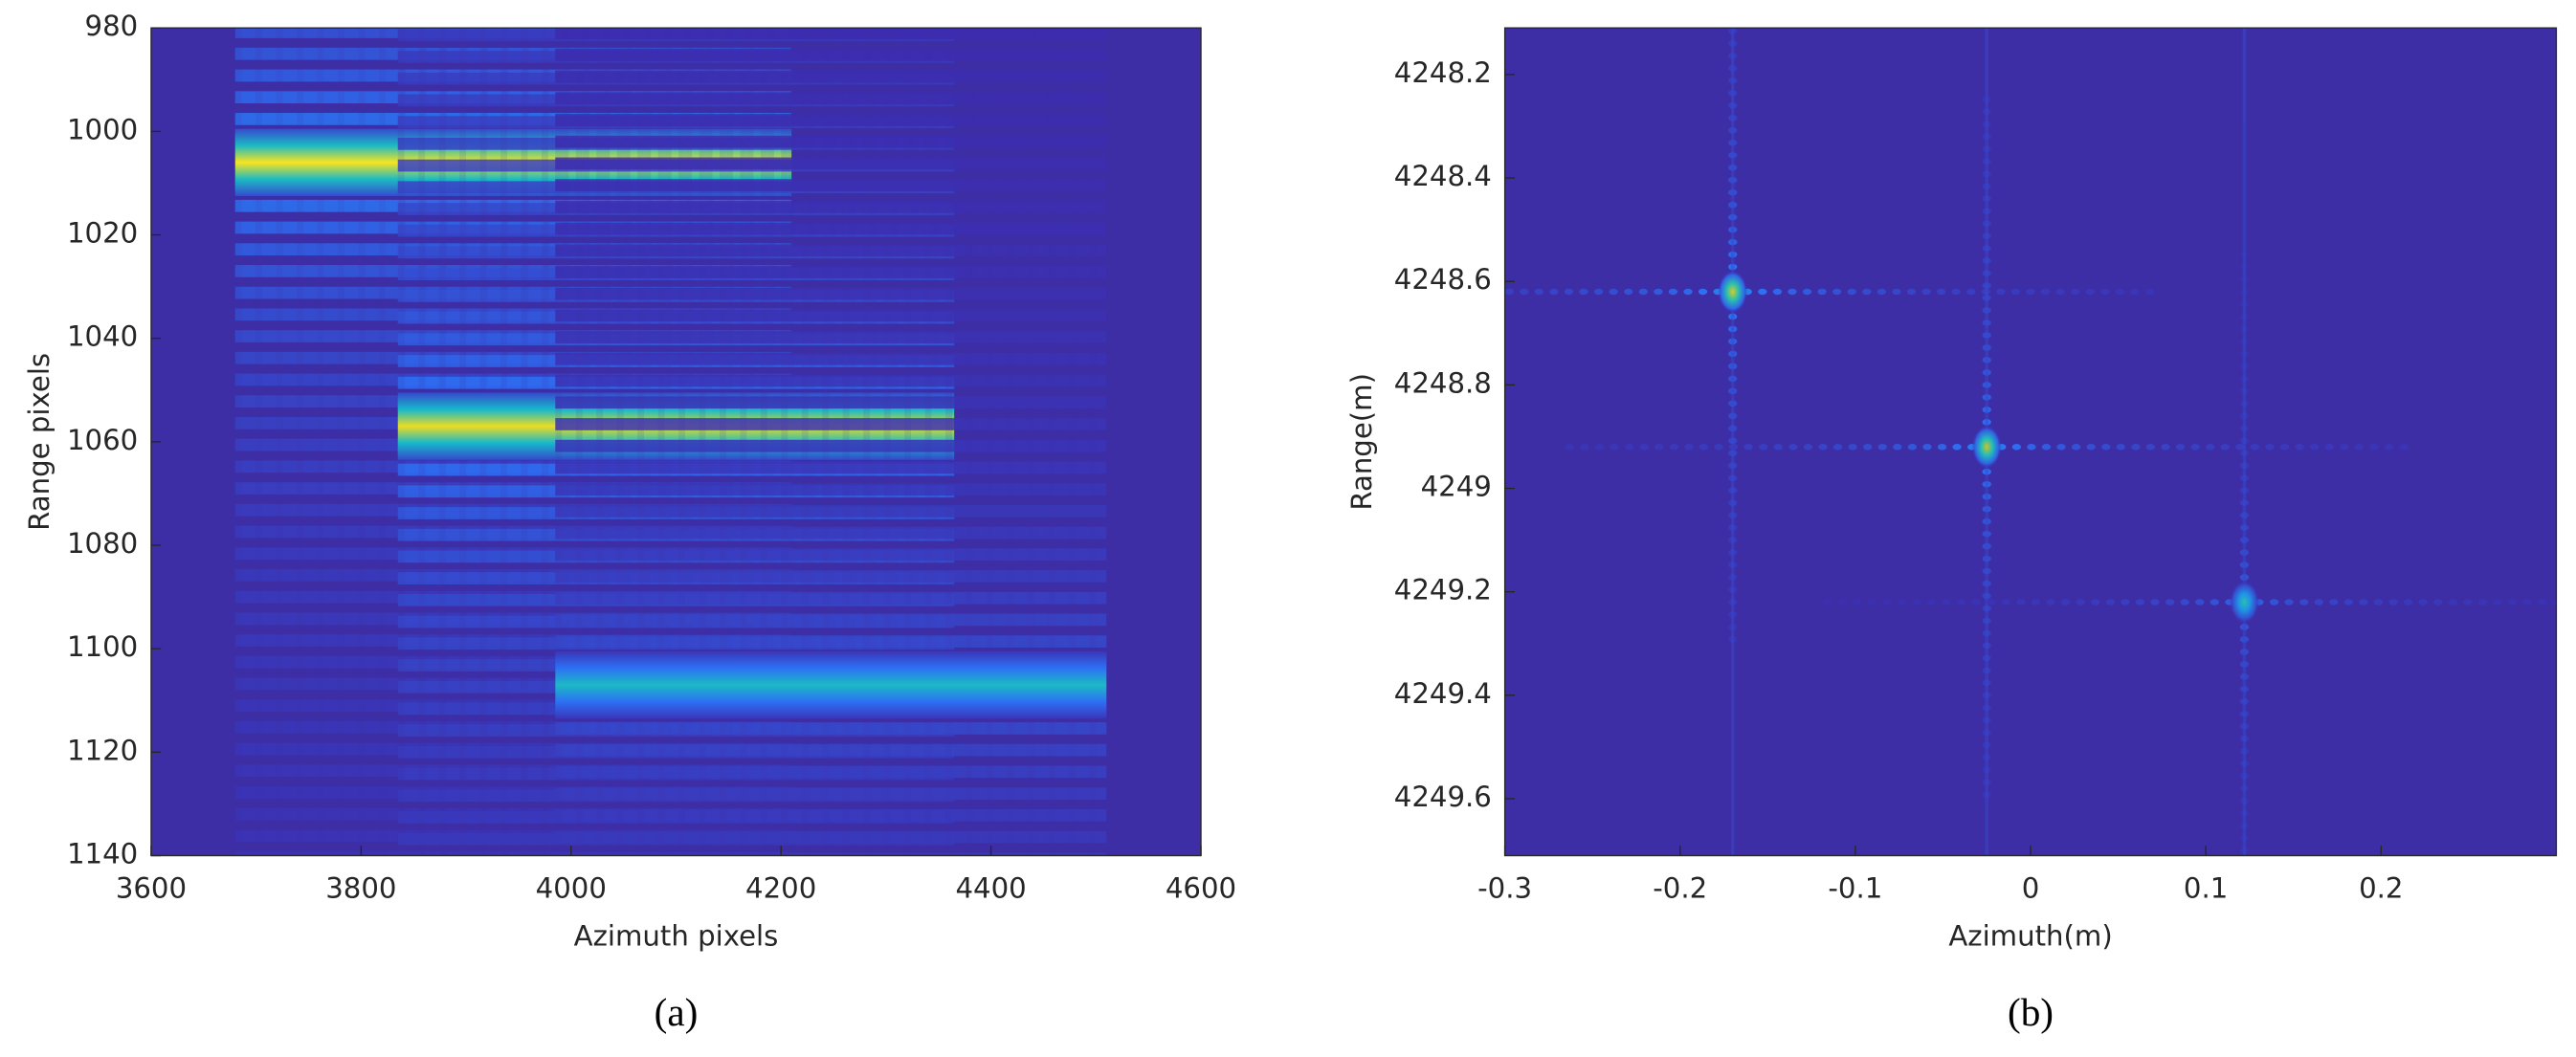 The image size is (2576, 1057). I want to click on y-tick-label: 4249.2, so click(1443, 590).